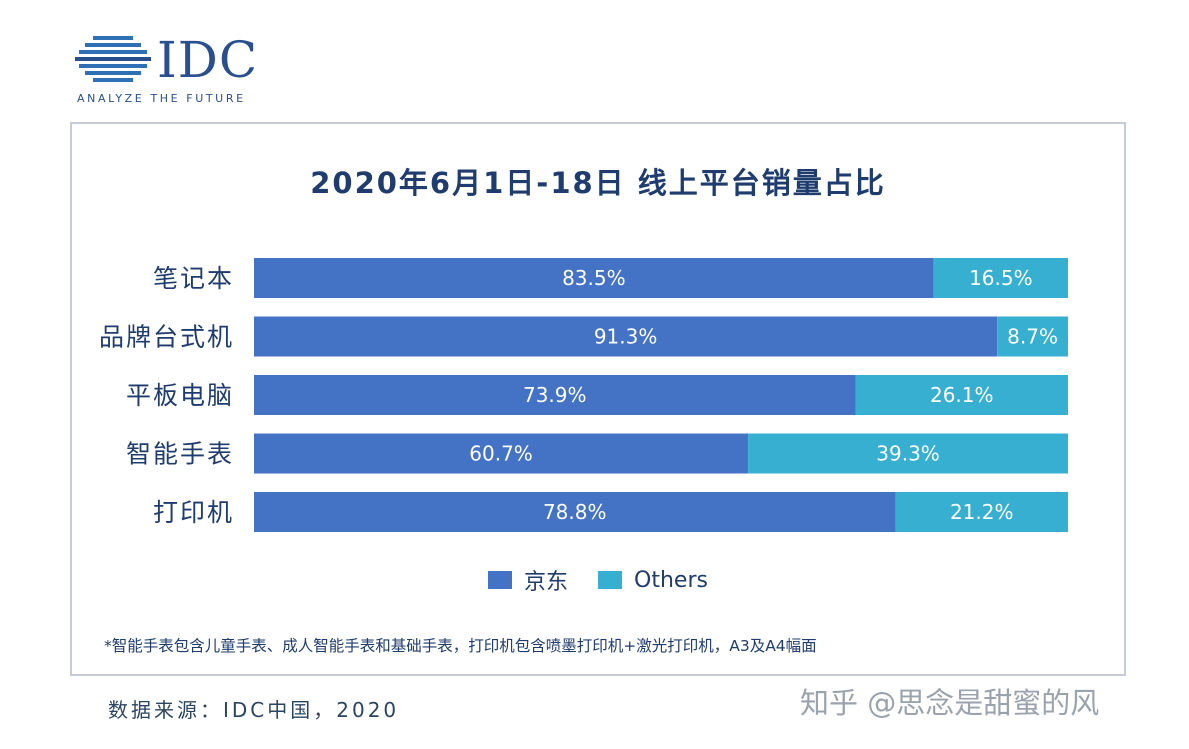 The width and height of the screenshot is (1189, 749). What do you see at coordinates (671, 580) in the screenshot?
I see `legend-label-others: Others` at bounding box center [671, 580].